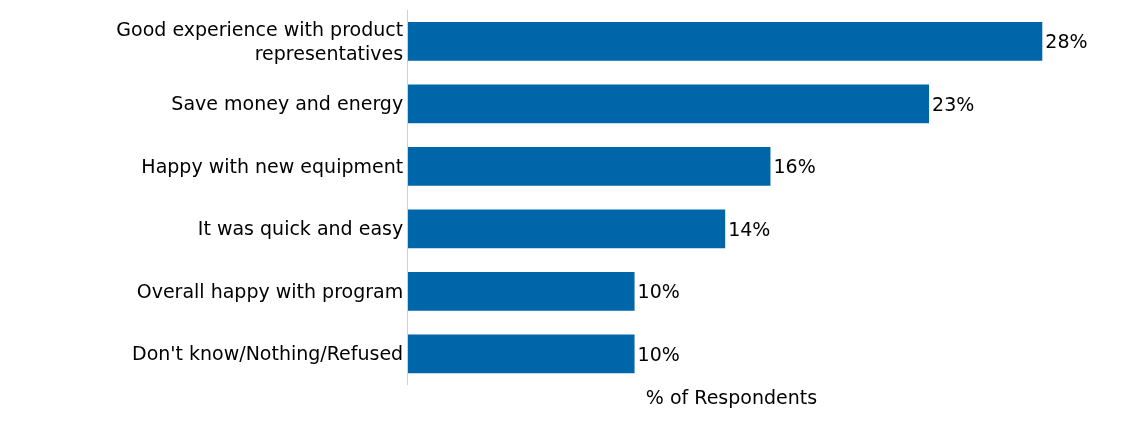 The image size is (1125, 433). Describe the element at coordinates (268, 353) in the screenshot. I see `y-tick-label: Don't know/Nothing/Refused` at that location.